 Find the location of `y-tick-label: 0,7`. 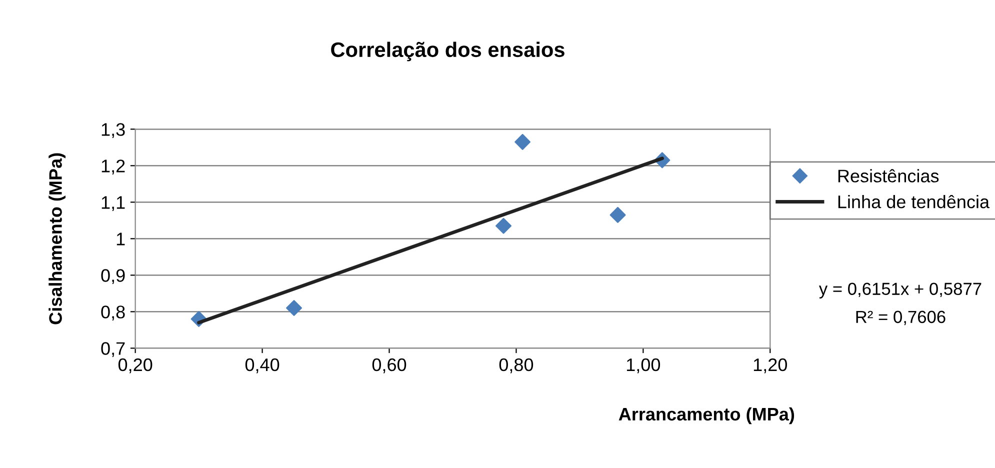

y-tick-label: 0,7 is located at coordinates (113, 350).